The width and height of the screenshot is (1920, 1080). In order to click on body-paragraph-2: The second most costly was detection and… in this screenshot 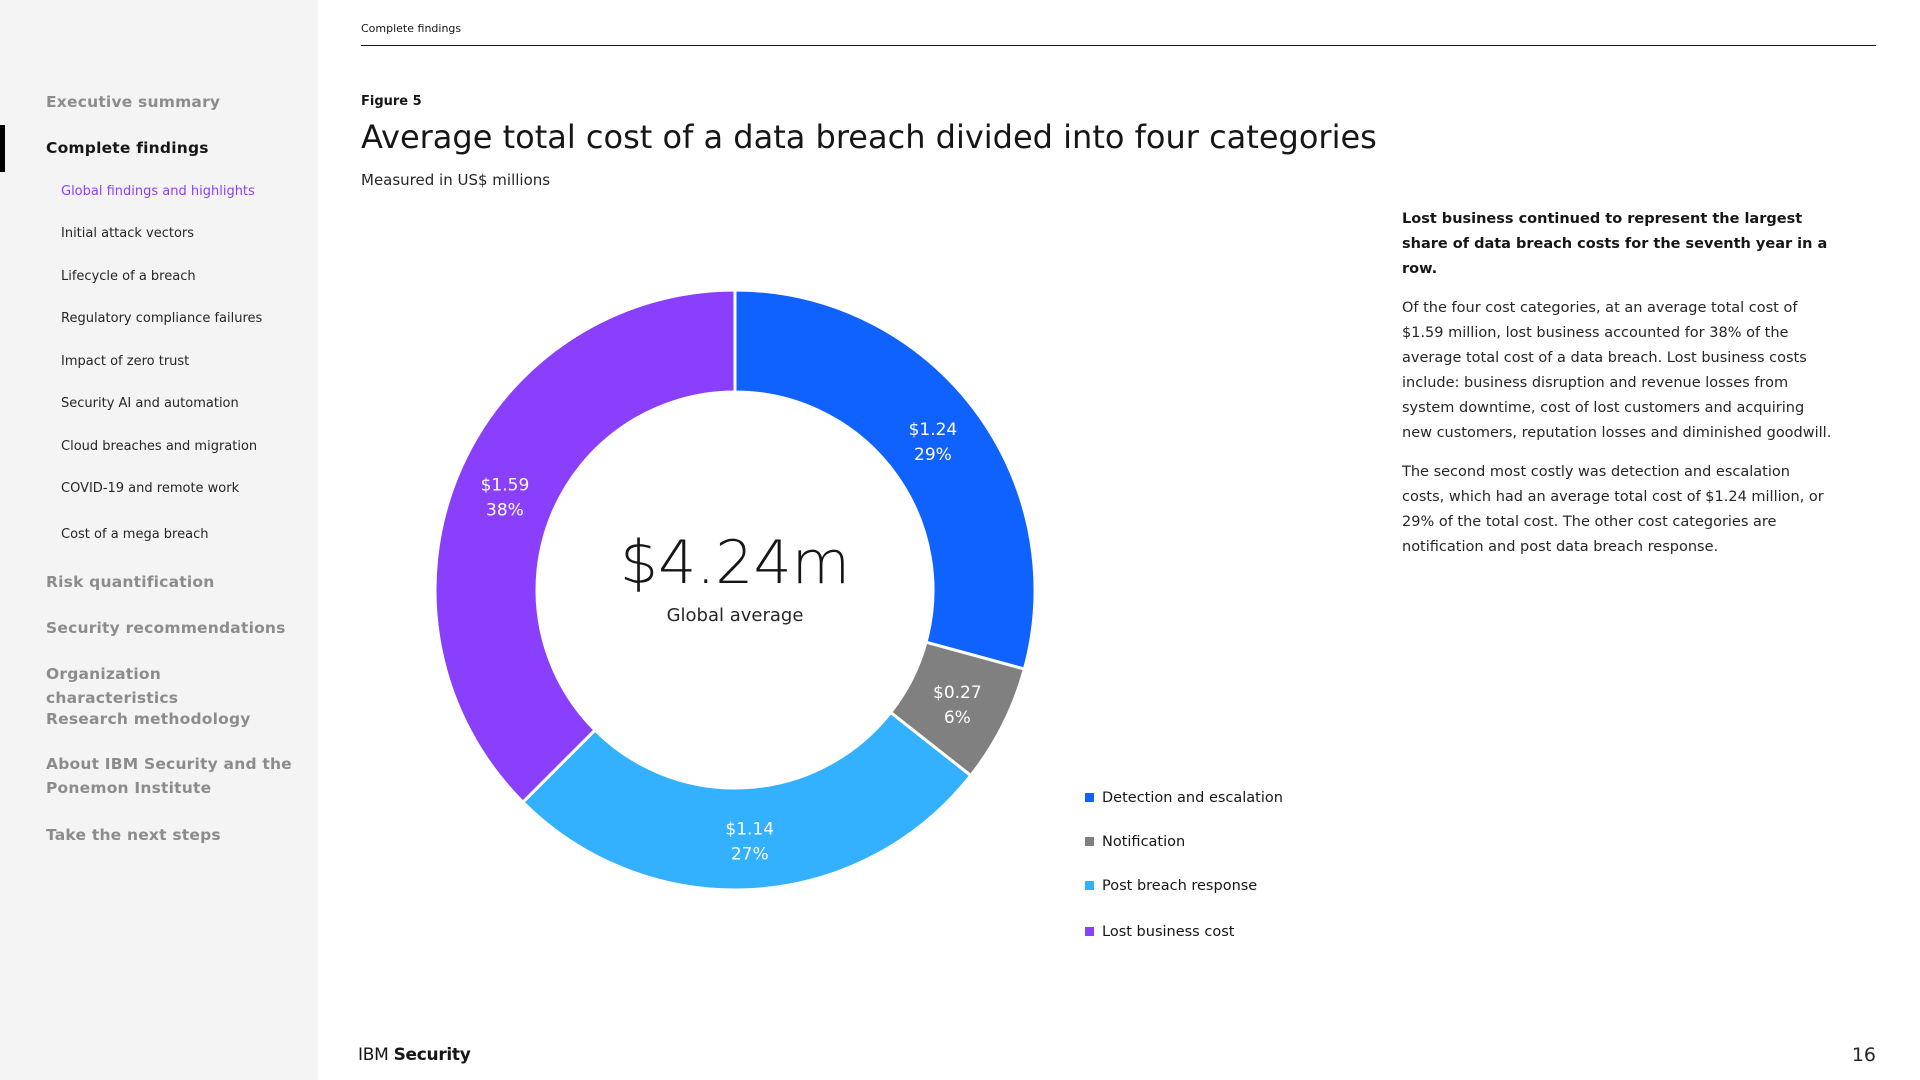, I will do `click(1613, 509)`.